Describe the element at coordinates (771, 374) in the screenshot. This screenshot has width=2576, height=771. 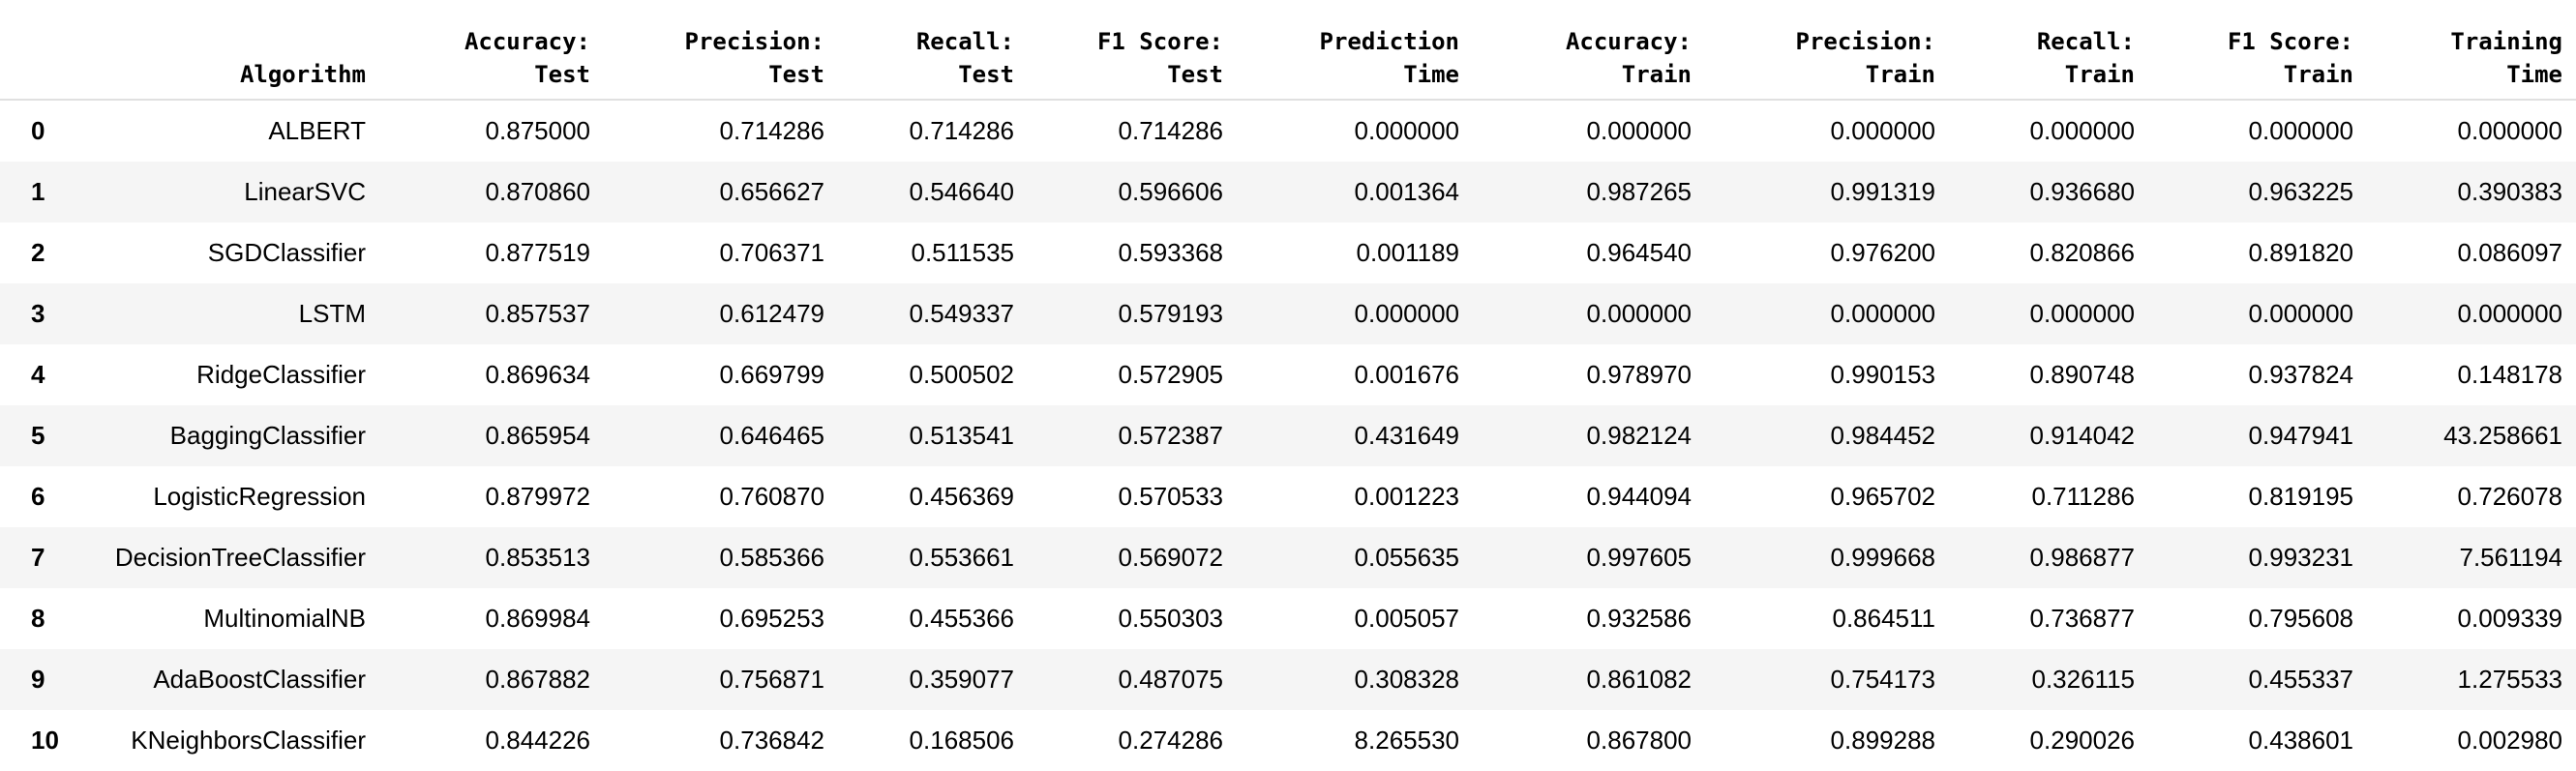
I see `metric-cell: 0.669799` at that location.